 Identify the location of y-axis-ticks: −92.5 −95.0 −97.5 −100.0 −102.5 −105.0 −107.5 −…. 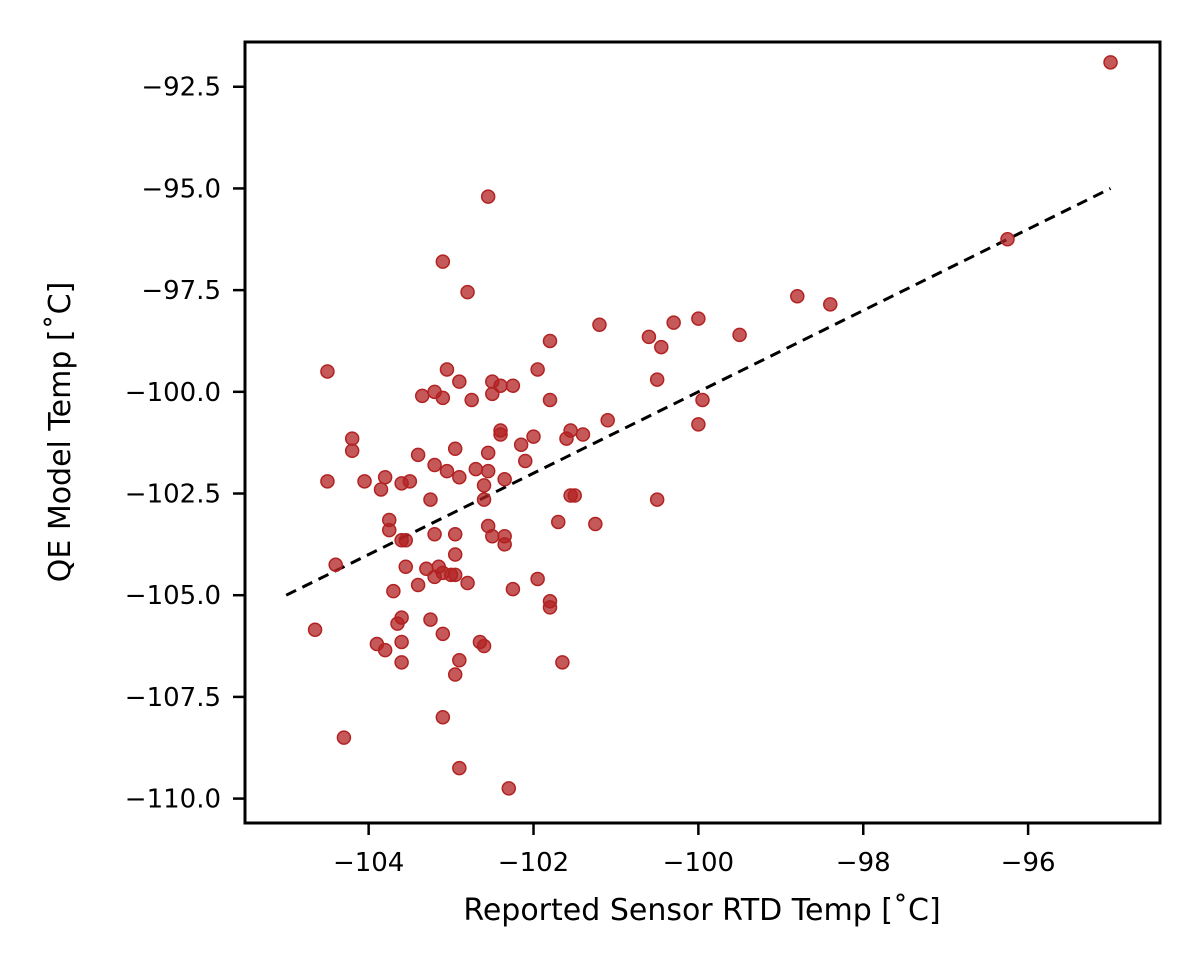
(185, 444).